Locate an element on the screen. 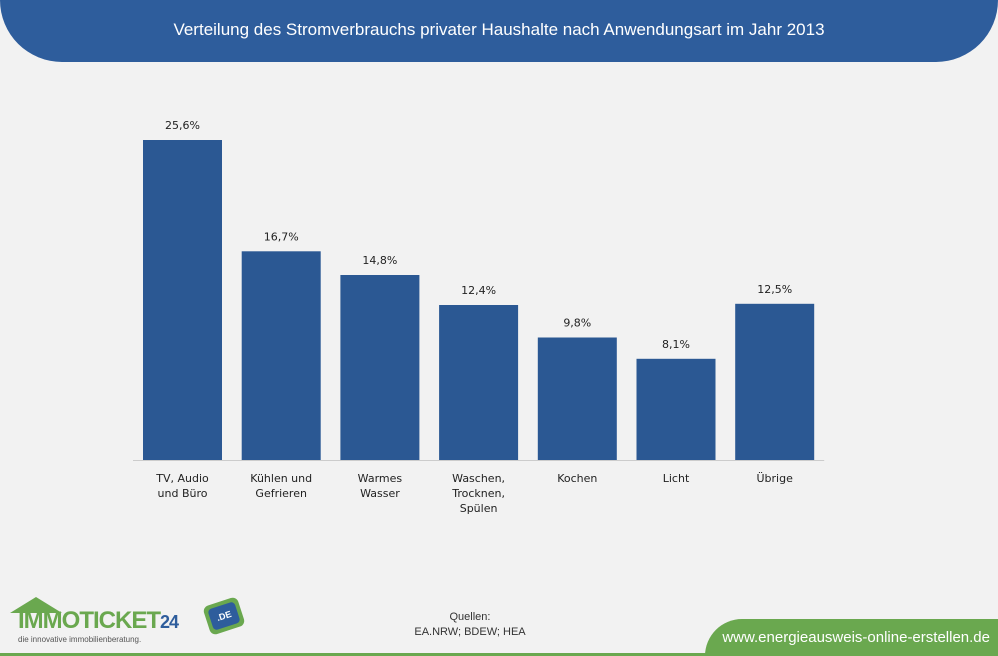  logo-badge-text: .DE is located at coordinates (224, 616).